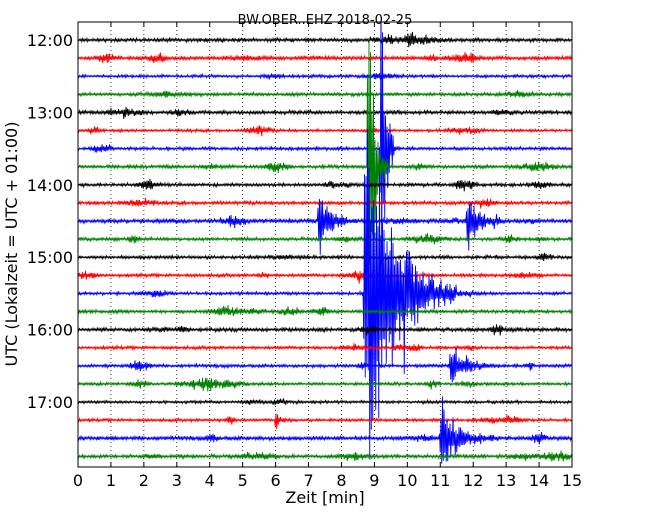 This screenshot has width=650, height=520. I want to click on x-tick-label: 14, so click(539, 480).